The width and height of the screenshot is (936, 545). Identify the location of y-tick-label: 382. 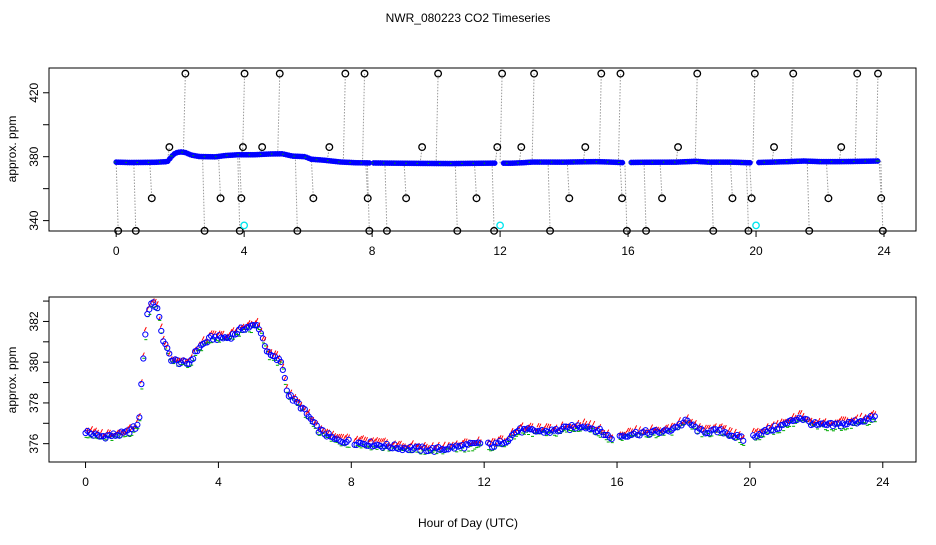
(34, 321).